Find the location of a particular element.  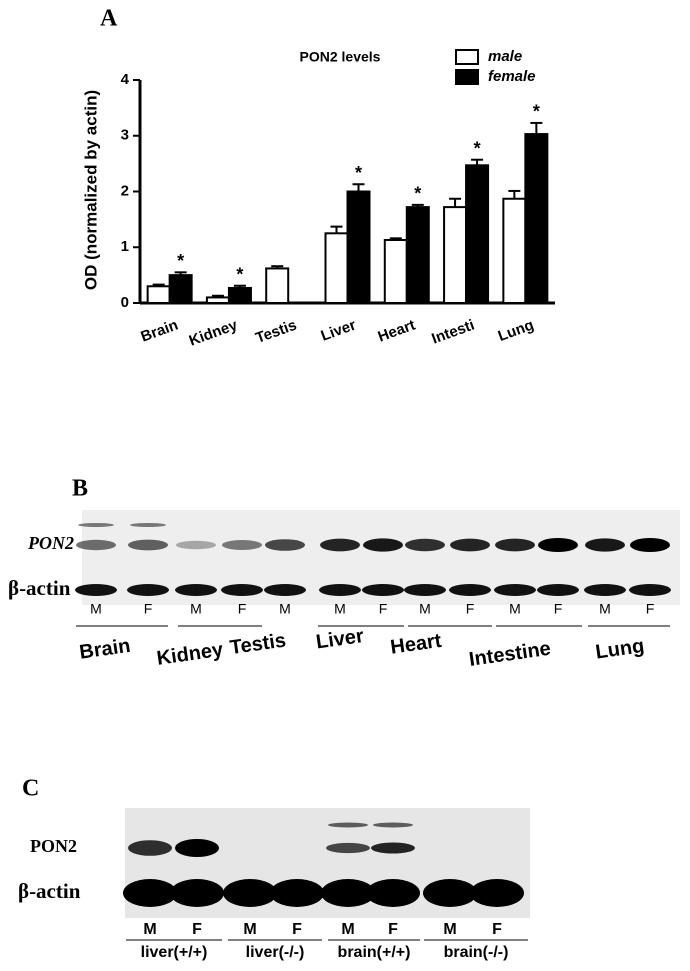

group-label: Lung is located at coordinates (619, 649).